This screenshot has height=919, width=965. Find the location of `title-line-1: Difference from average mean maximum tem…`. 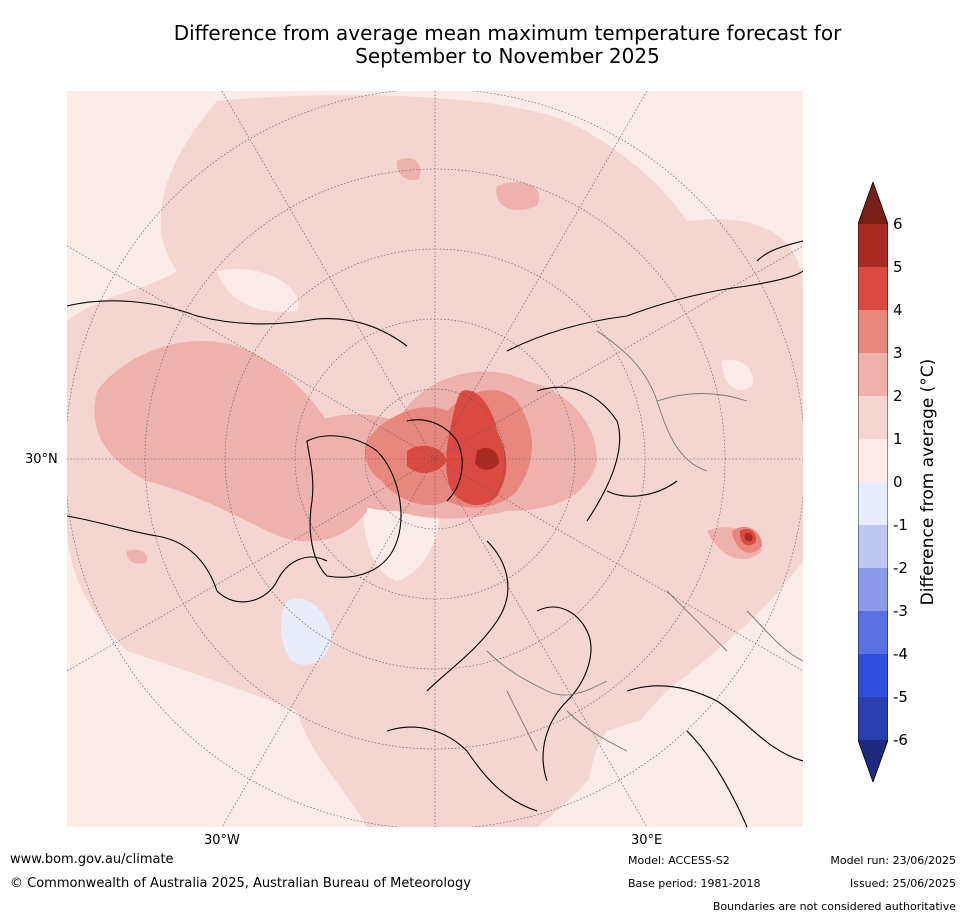

title-line-1: Difference from average mean maximum tem… is located at coordinates (507, 33).